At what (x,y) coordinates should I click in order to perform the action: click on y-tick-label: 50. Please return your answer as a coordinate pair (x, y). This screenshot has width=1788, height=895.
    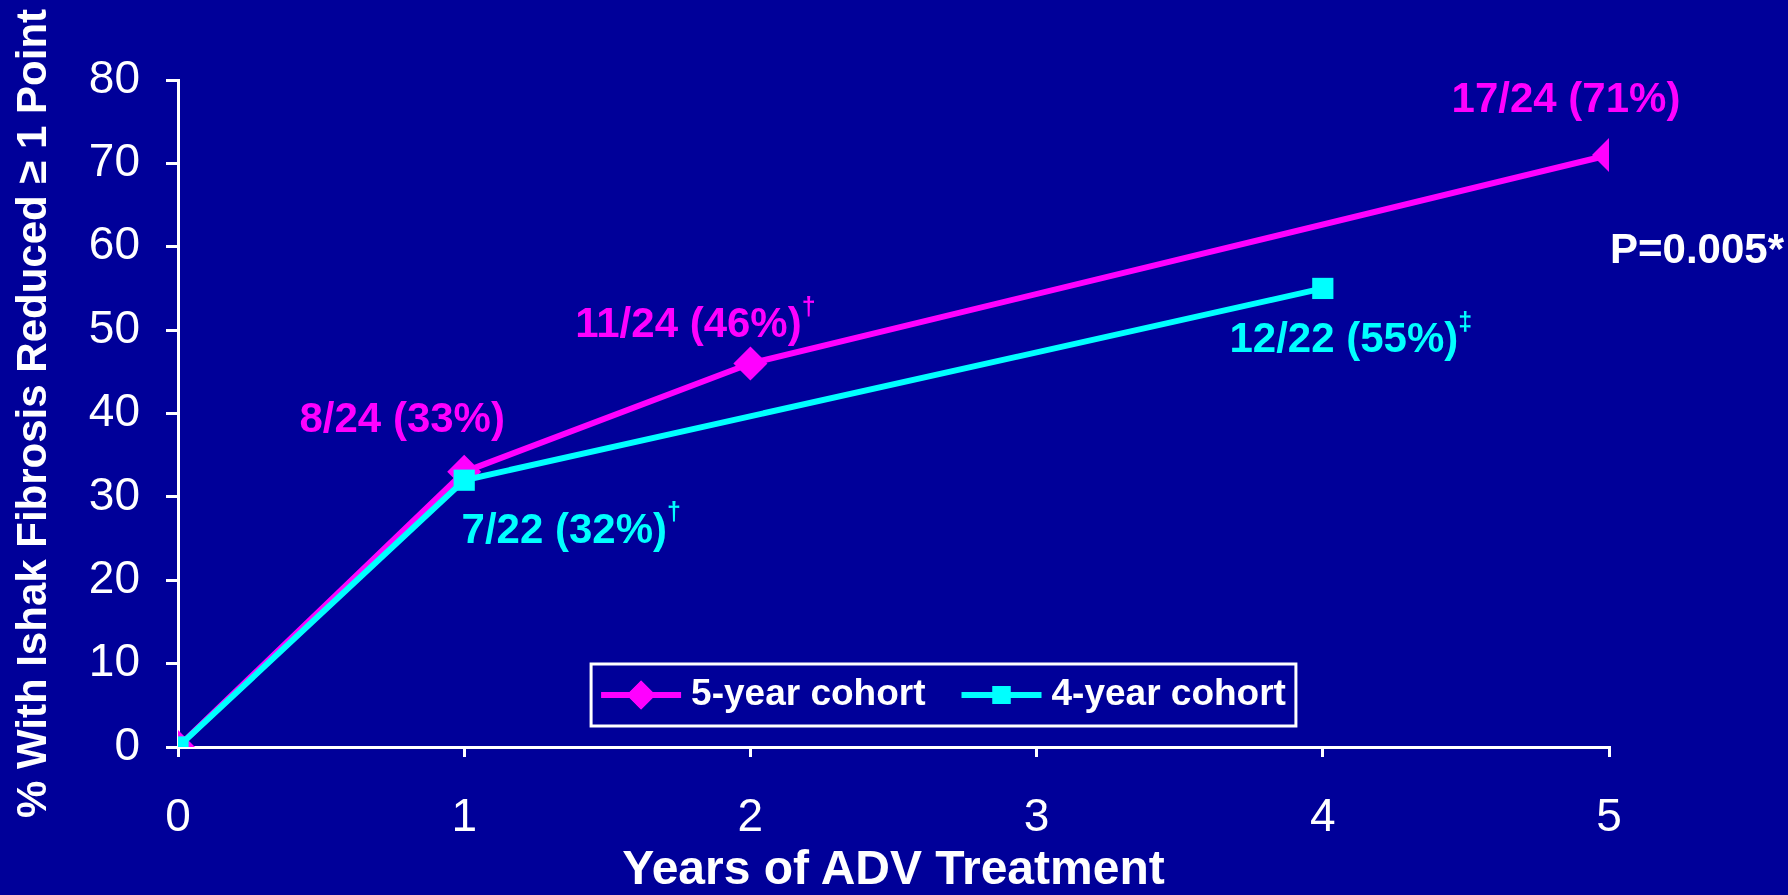
    Looking at the image, I should click on (114, 326).